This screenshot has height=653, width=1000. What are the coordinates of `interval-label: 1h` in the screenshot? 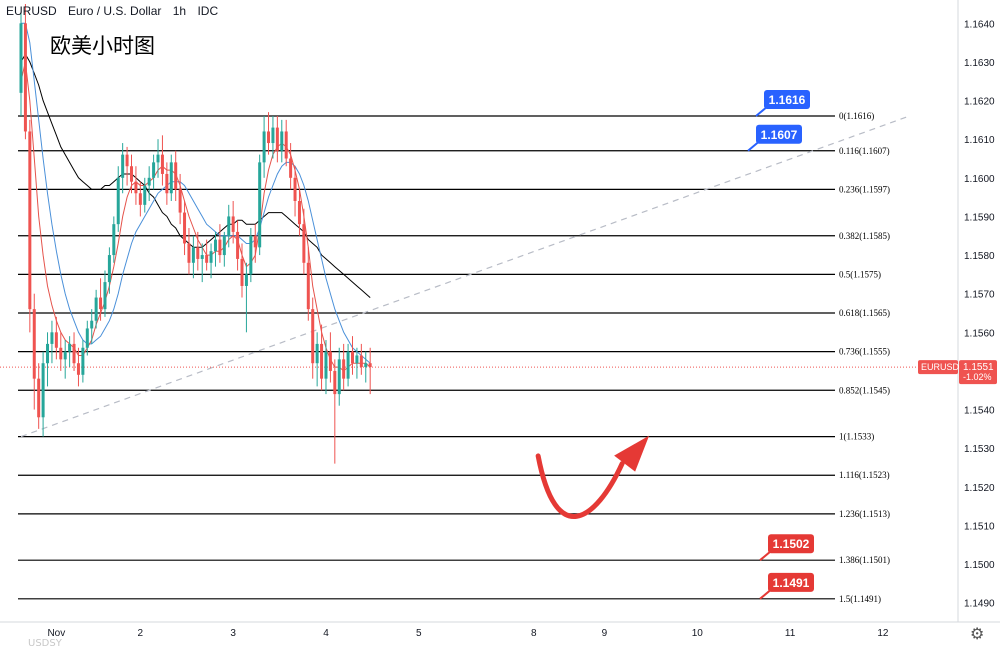 It's located at (179, 11).